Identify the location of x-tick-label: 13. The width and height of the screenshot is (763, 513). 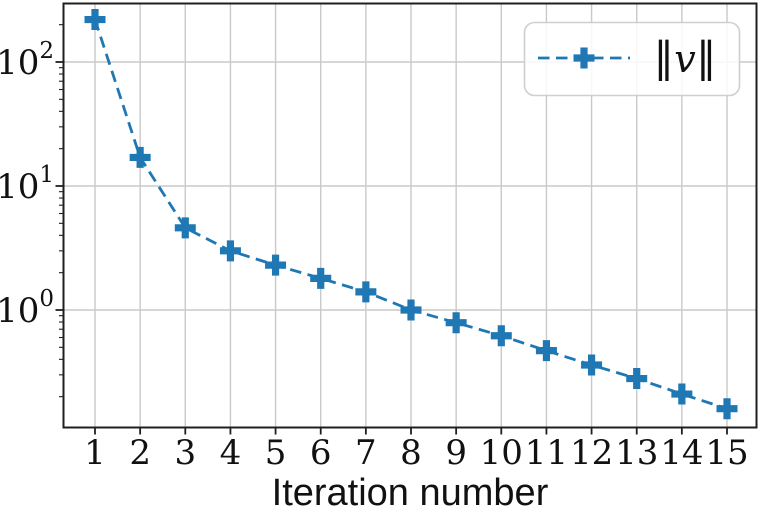
(636, 453).